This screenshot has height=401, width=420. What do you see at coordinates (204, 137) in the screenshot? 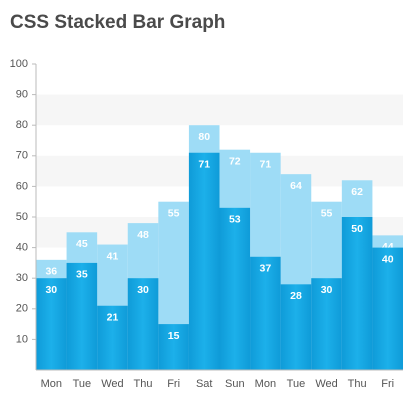
I see `value-label: 80` at bounding box center [204, 137].